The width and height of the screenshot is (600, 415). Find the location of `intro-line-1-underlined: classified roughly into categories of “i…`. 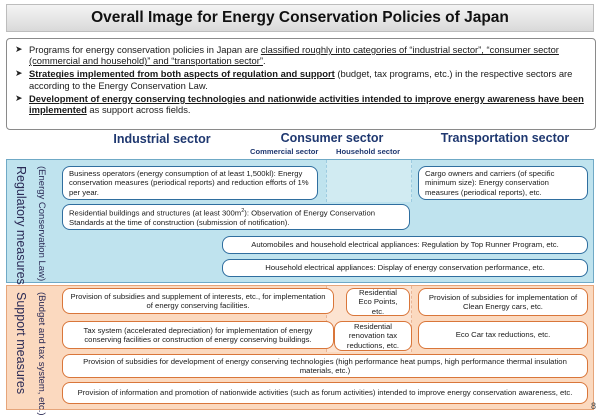

intro-line-1-underlined: classified roughly into categories of “i… is located at coordinates (294, 55).